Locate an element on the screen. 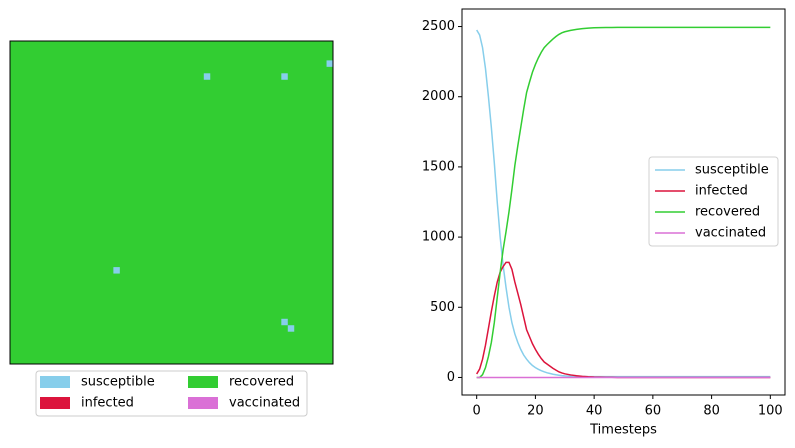  x-tick-label: 40 is located at coordinates (594, 411).